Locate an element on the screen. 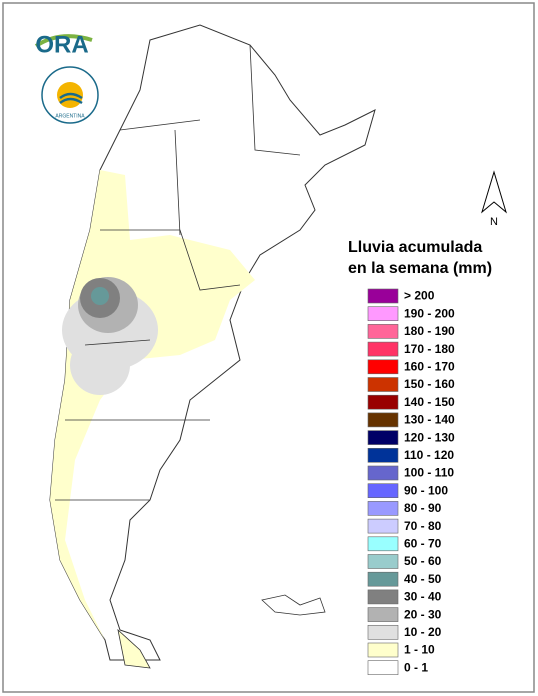 Image resolution: width=538 pixels, height=696 pixels. tierra-del-fuego is located at coordinates (134, 648).